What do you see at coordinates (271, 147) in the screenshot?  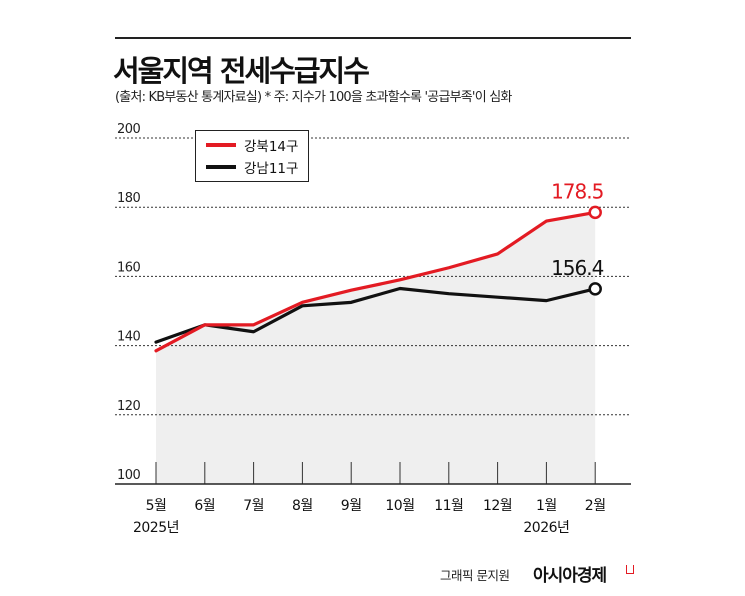 I see `legend-label-gangbuk: 강북14구` at bounding box center [271, 147].